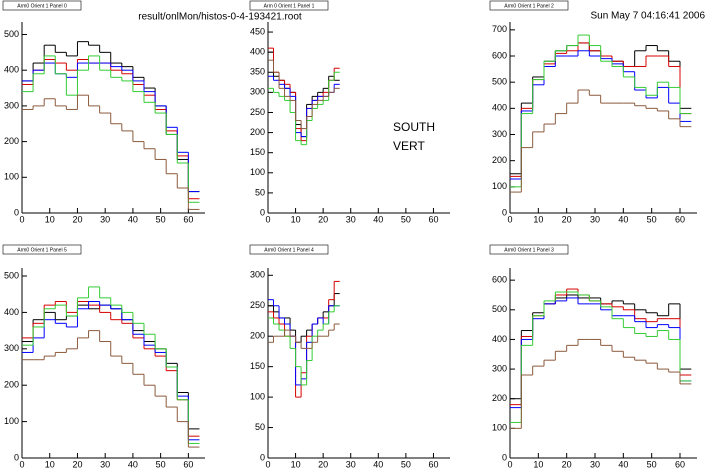 Image resolution: width=721 pixels, height=469 pixels. I want to click on panel-title: Arm0 Orient 1 Panel 2, so click(529, 6).